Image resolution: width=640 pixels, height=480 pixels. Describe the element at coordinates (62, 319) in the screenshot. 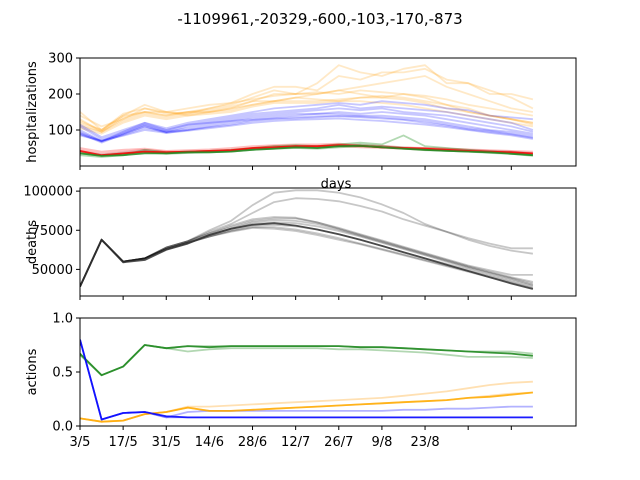

I see `y-tick-label: 1.0` at that location.